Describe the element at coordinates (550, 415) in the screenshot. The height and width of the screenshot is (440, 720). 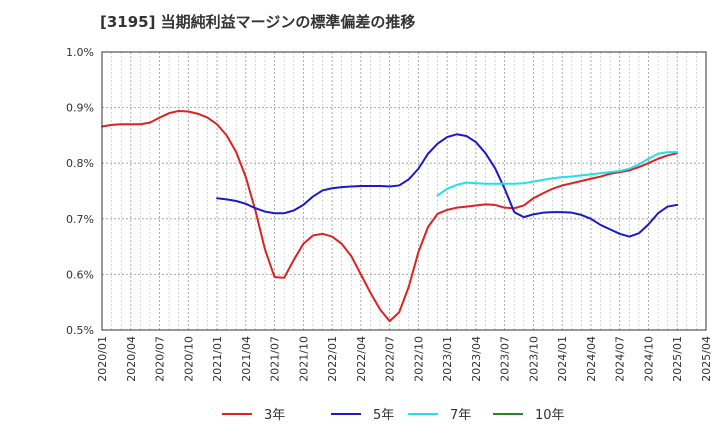
I see `legend-label: 10年` at that location.